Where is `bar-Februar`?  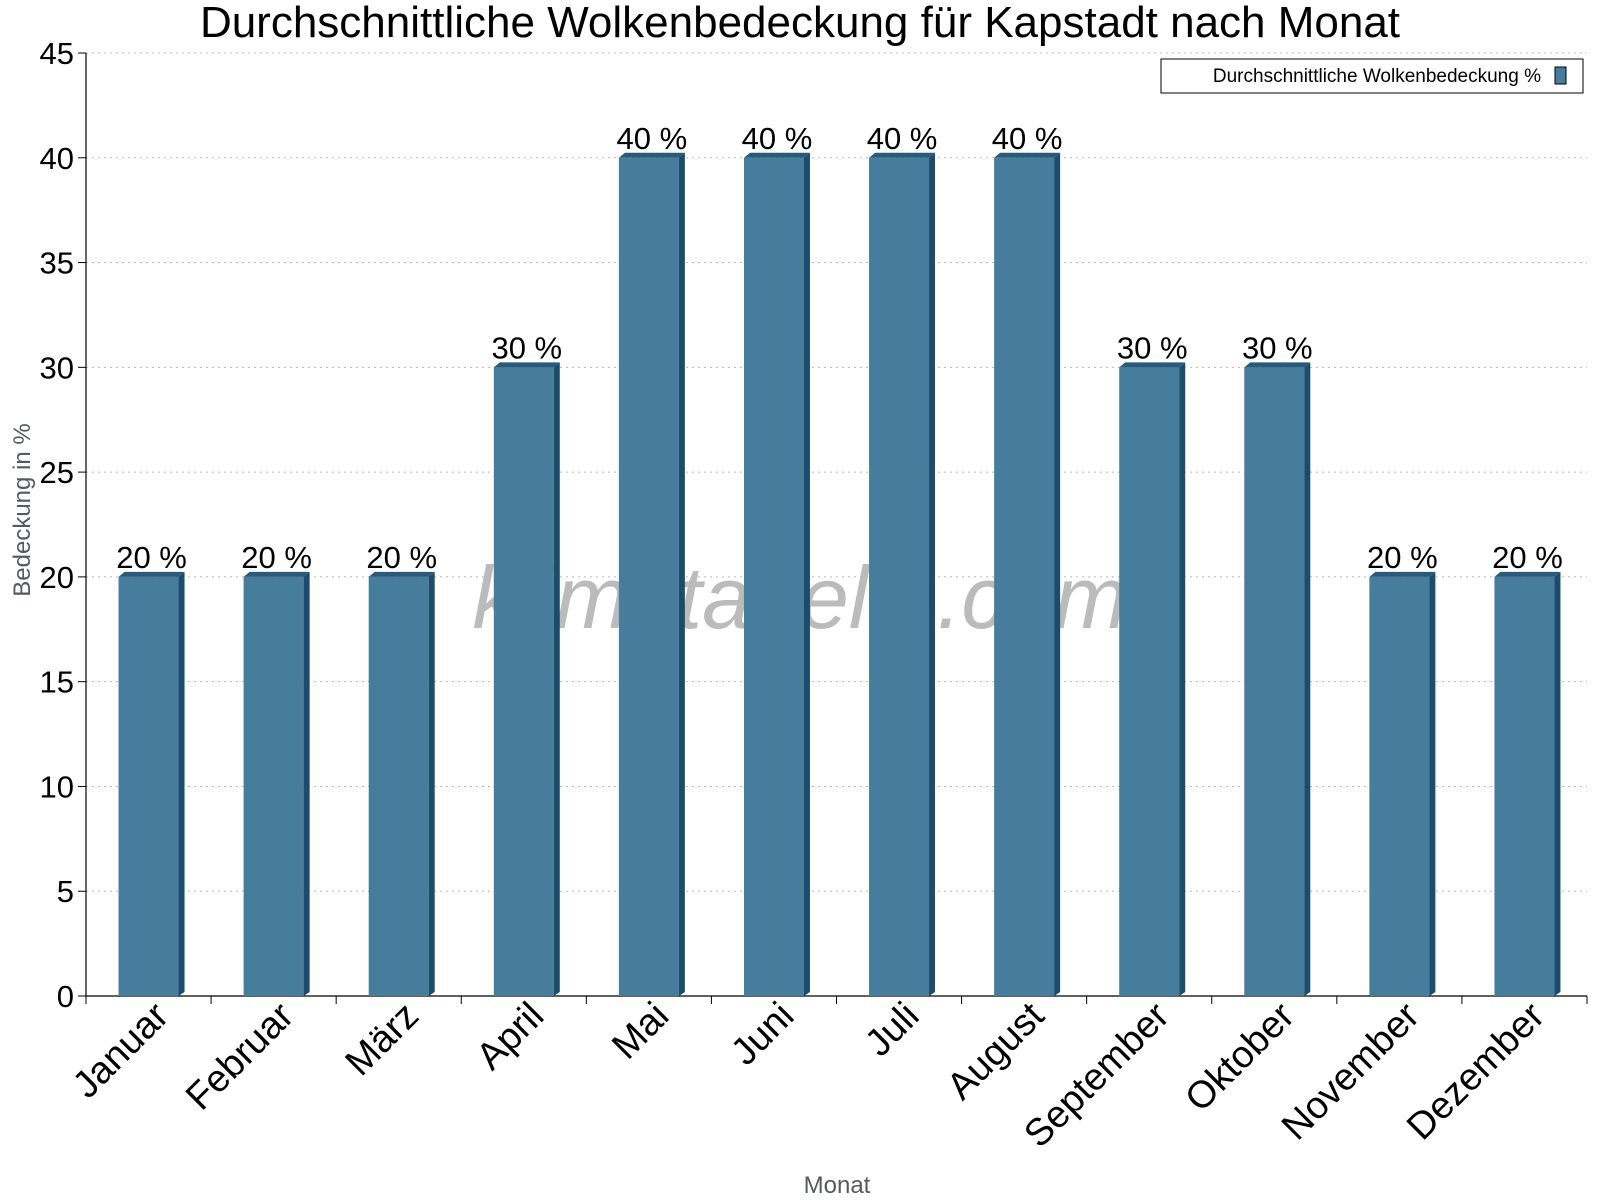 bar-Februar is located at coordinates (276, 783).